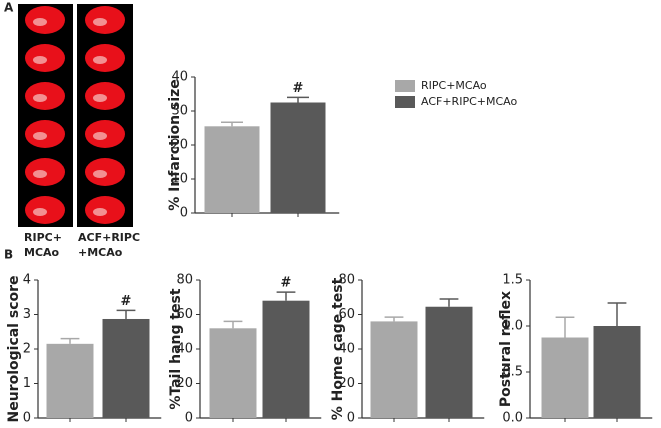 The height and width of the screenshot is (428, 661). I want to click on legend-label: ACF+RIPC+MCAo, so click(469, 101).